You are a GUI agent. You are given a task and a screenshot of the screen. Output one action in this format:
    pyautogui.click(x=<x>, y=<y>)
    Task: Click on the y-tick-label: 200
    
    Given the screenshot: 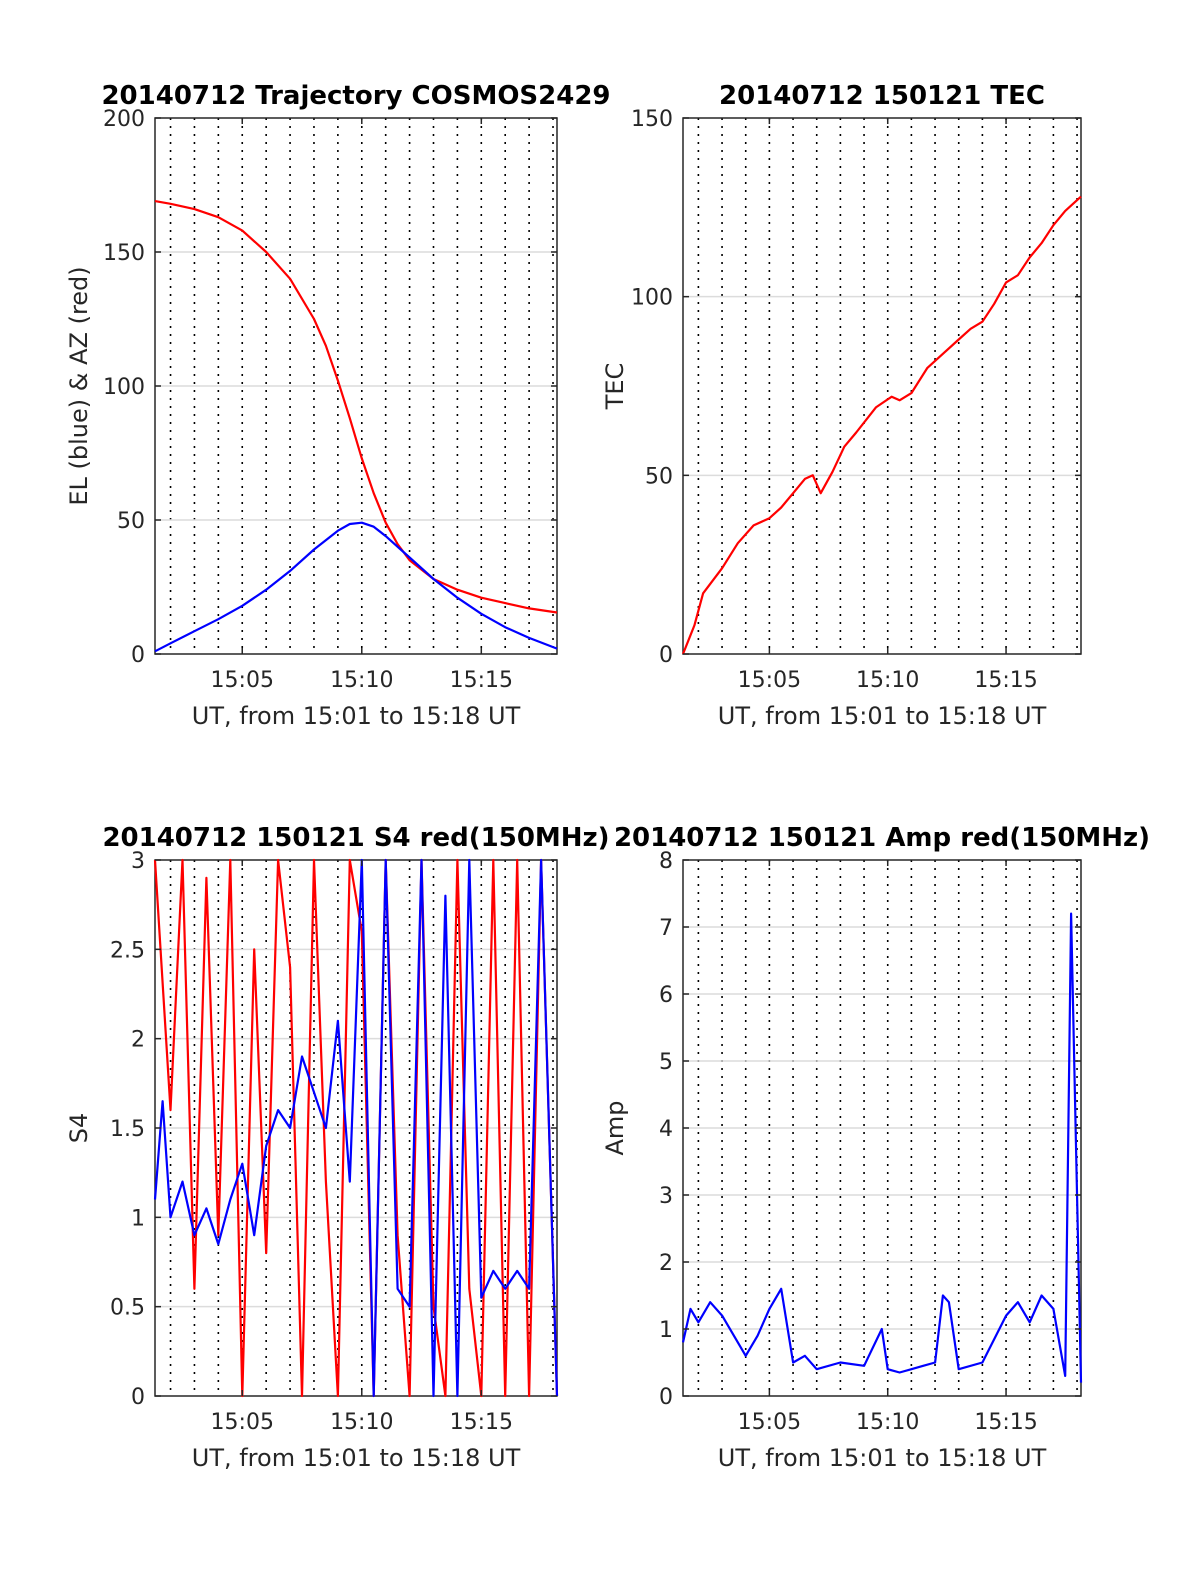 What is the action you would take?
    pyautogui.click(x=124, y=119)
    